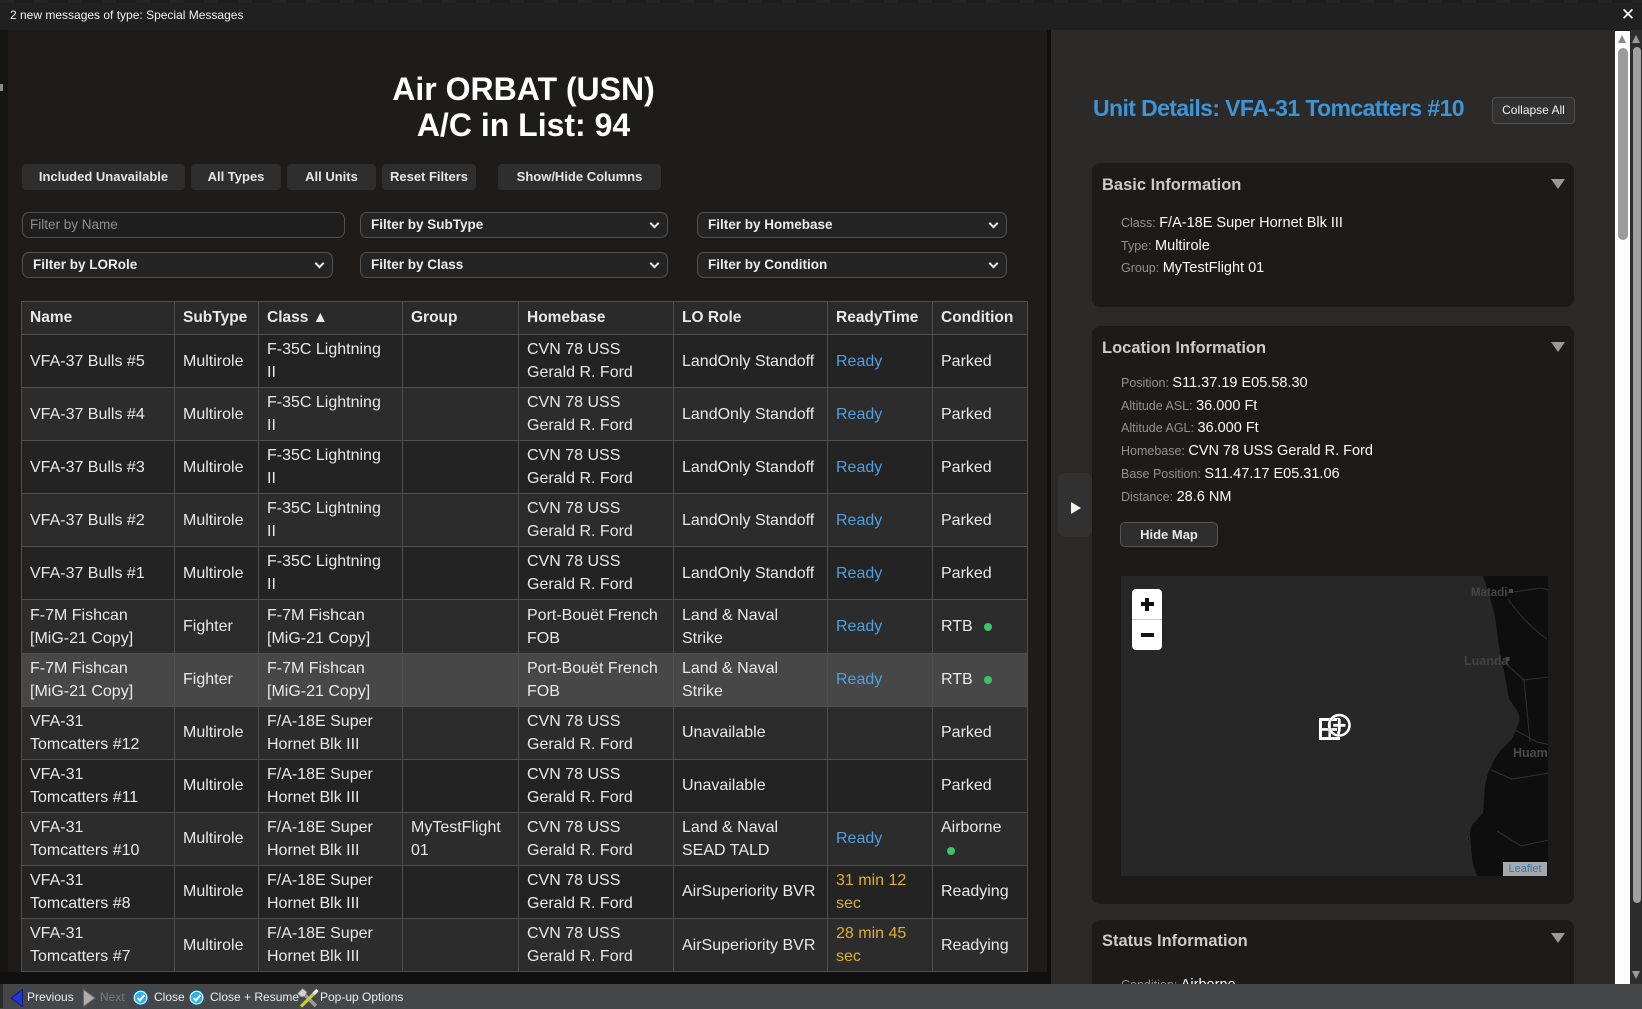  What do you see at coordinates (1489, 593) in the screenshot?
I see `svg-text: Matadi` at bounding box center [1489, 593].